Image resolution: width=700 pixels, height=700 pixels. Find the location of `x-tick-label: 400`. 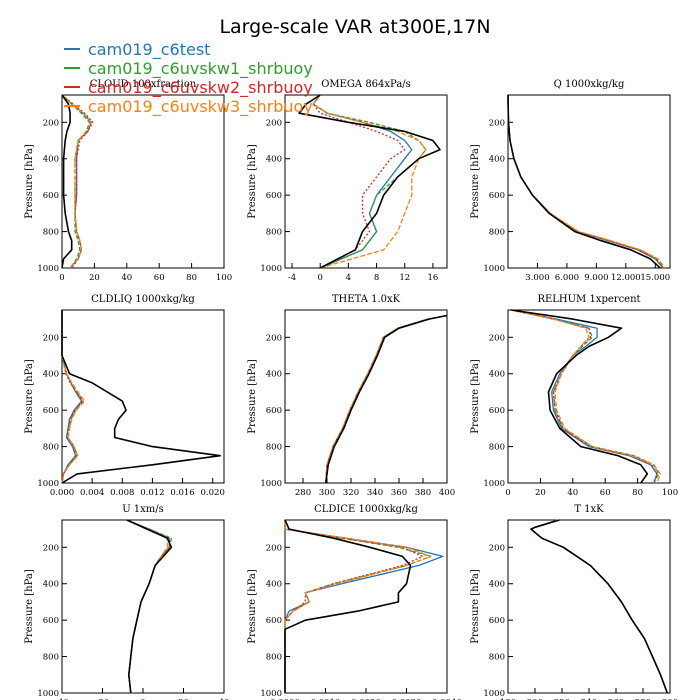

x-tick-label: 400 is located at coordinates (447, 493).